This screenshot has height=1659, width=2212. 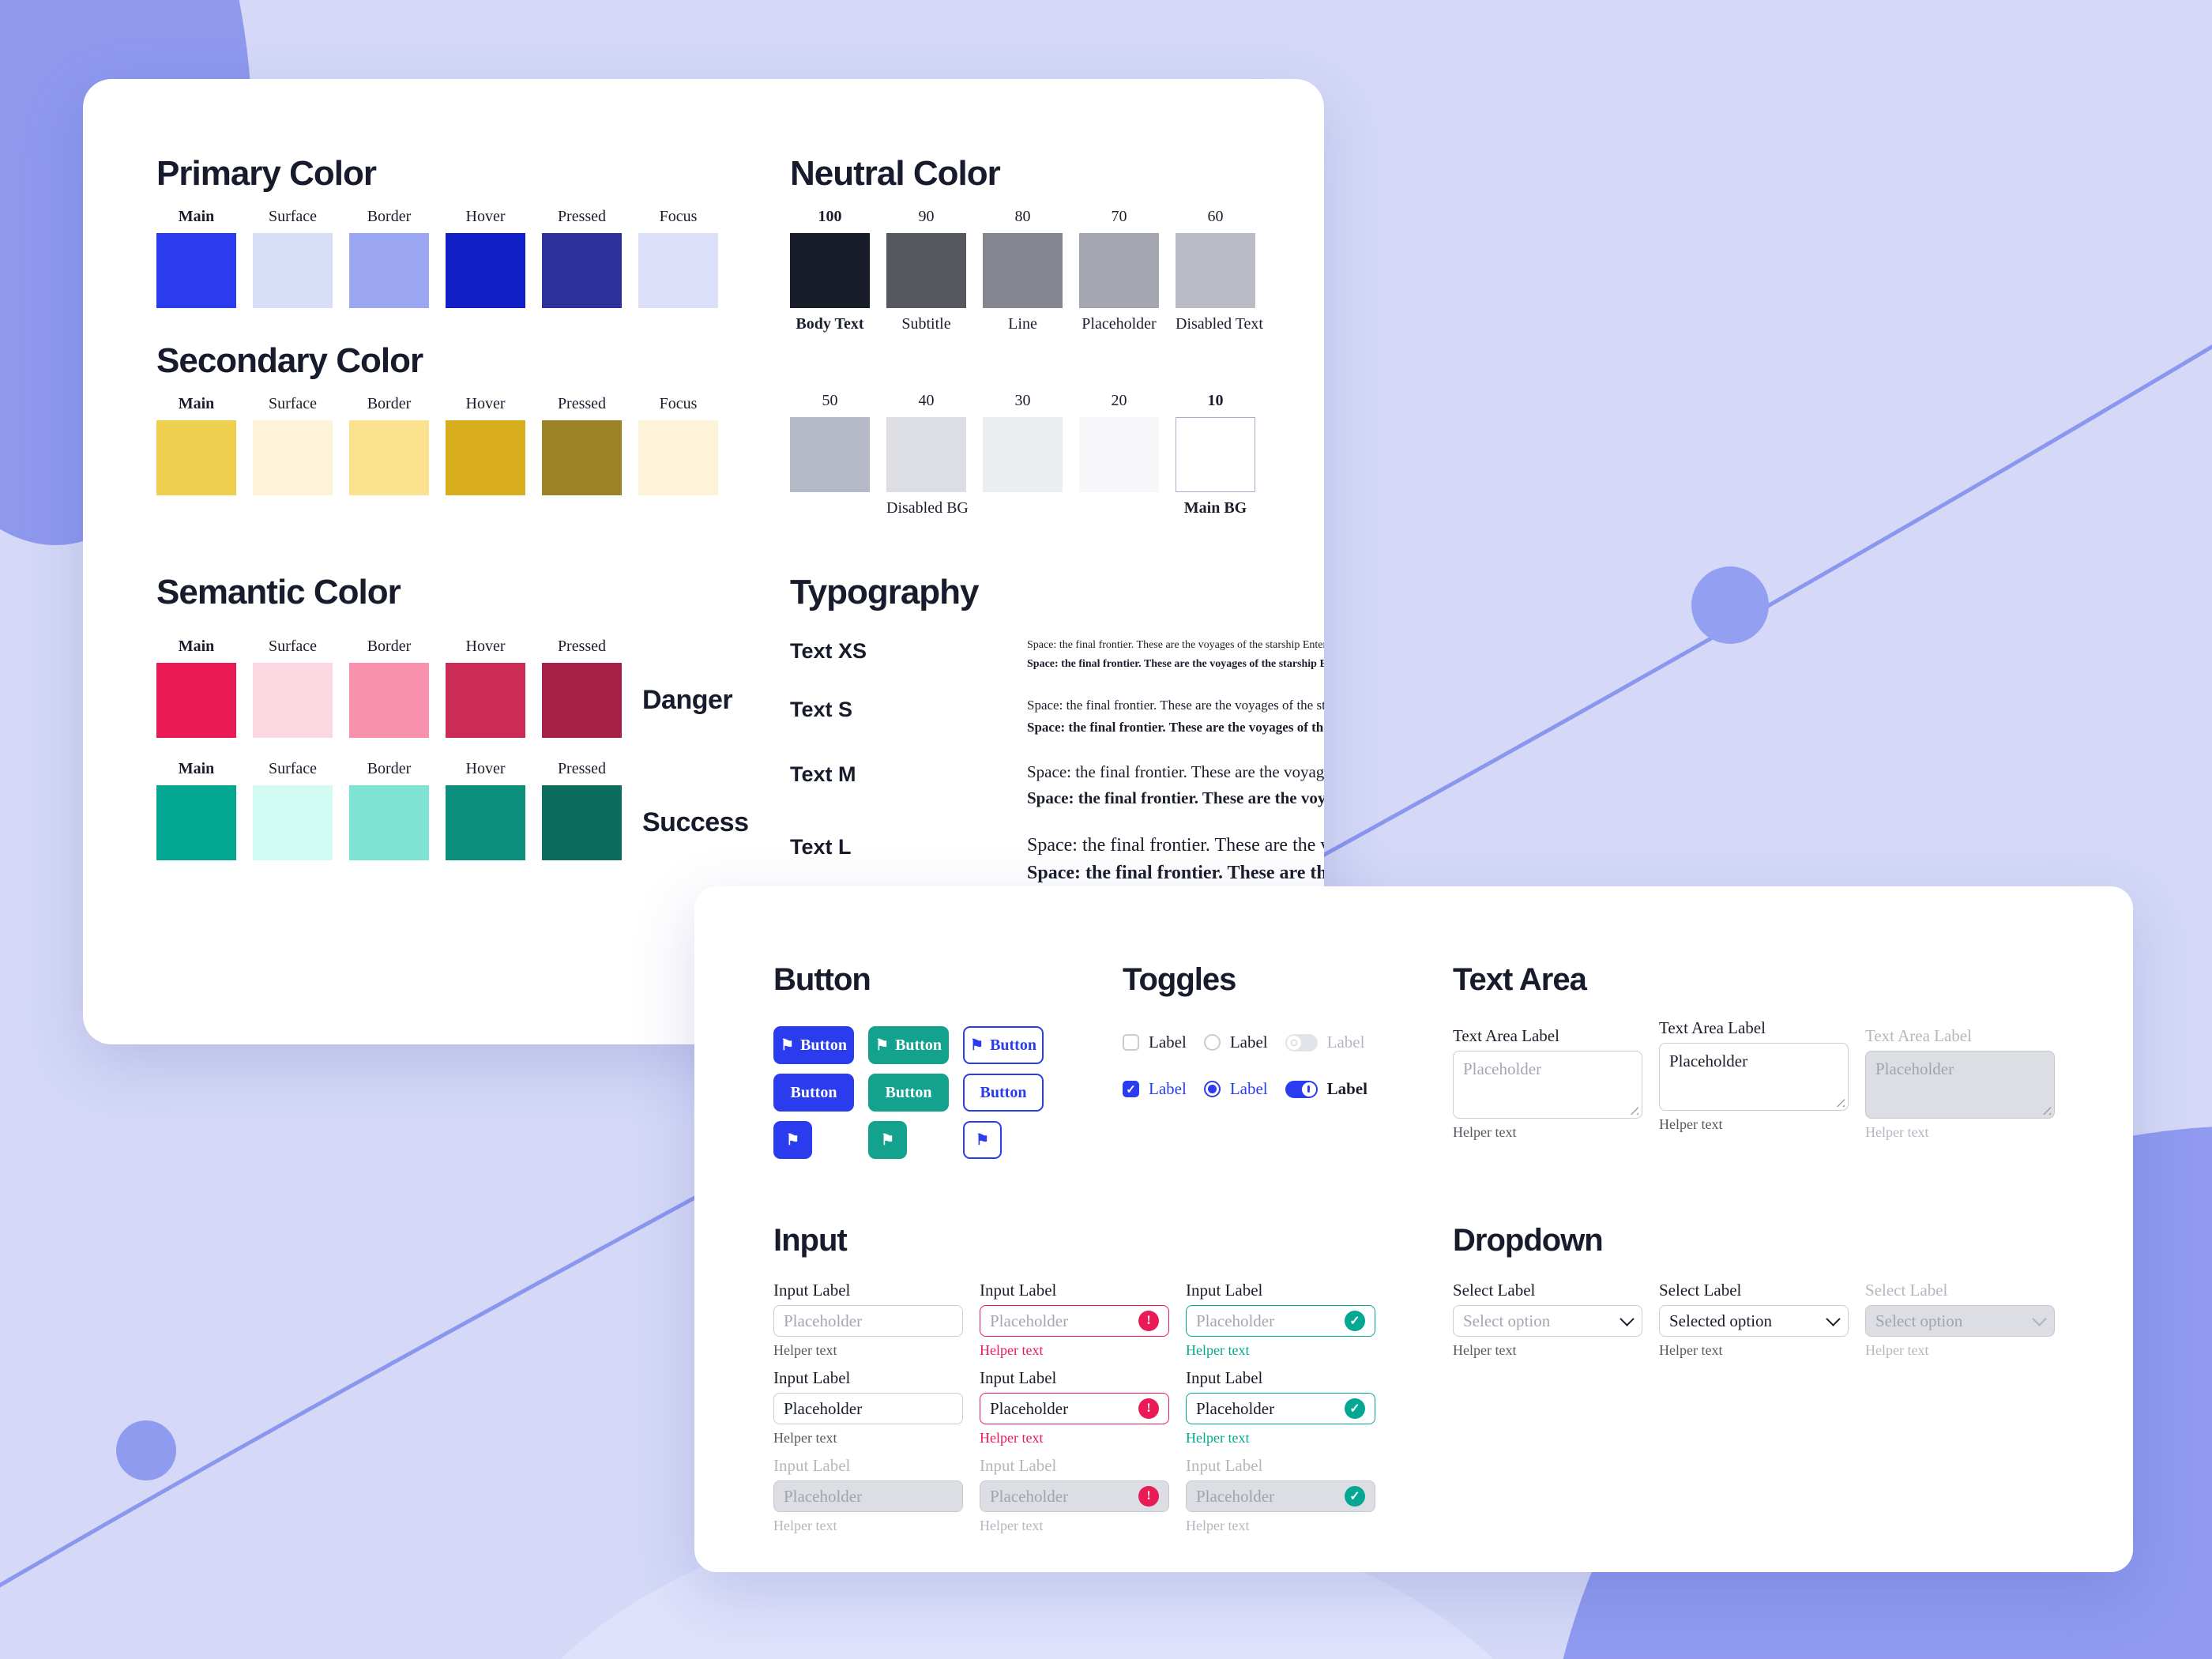 What do you see at coordinates (1236, 1042) in the screenshot?
I see `radio-unchecked: Label` at bounding box center [1236, 1042].